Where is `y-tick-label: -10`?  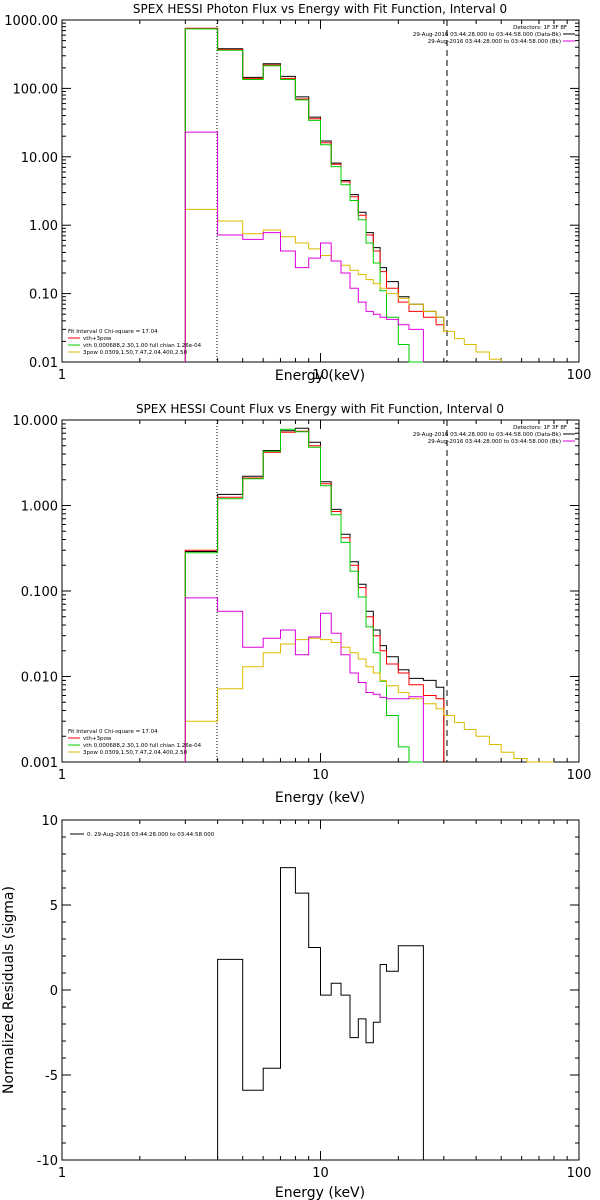 y-tick-label: -10 is located at coordinates (47, 1161).